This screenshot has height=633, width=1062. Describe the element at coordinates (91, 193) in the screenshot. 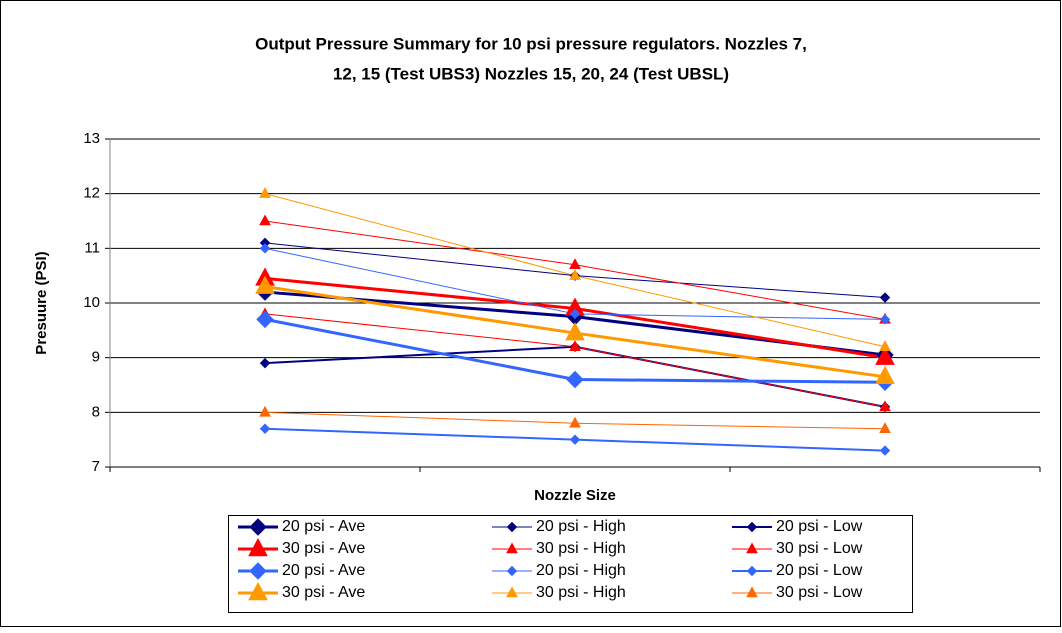

I see `y-tick-label: 12` at that location.